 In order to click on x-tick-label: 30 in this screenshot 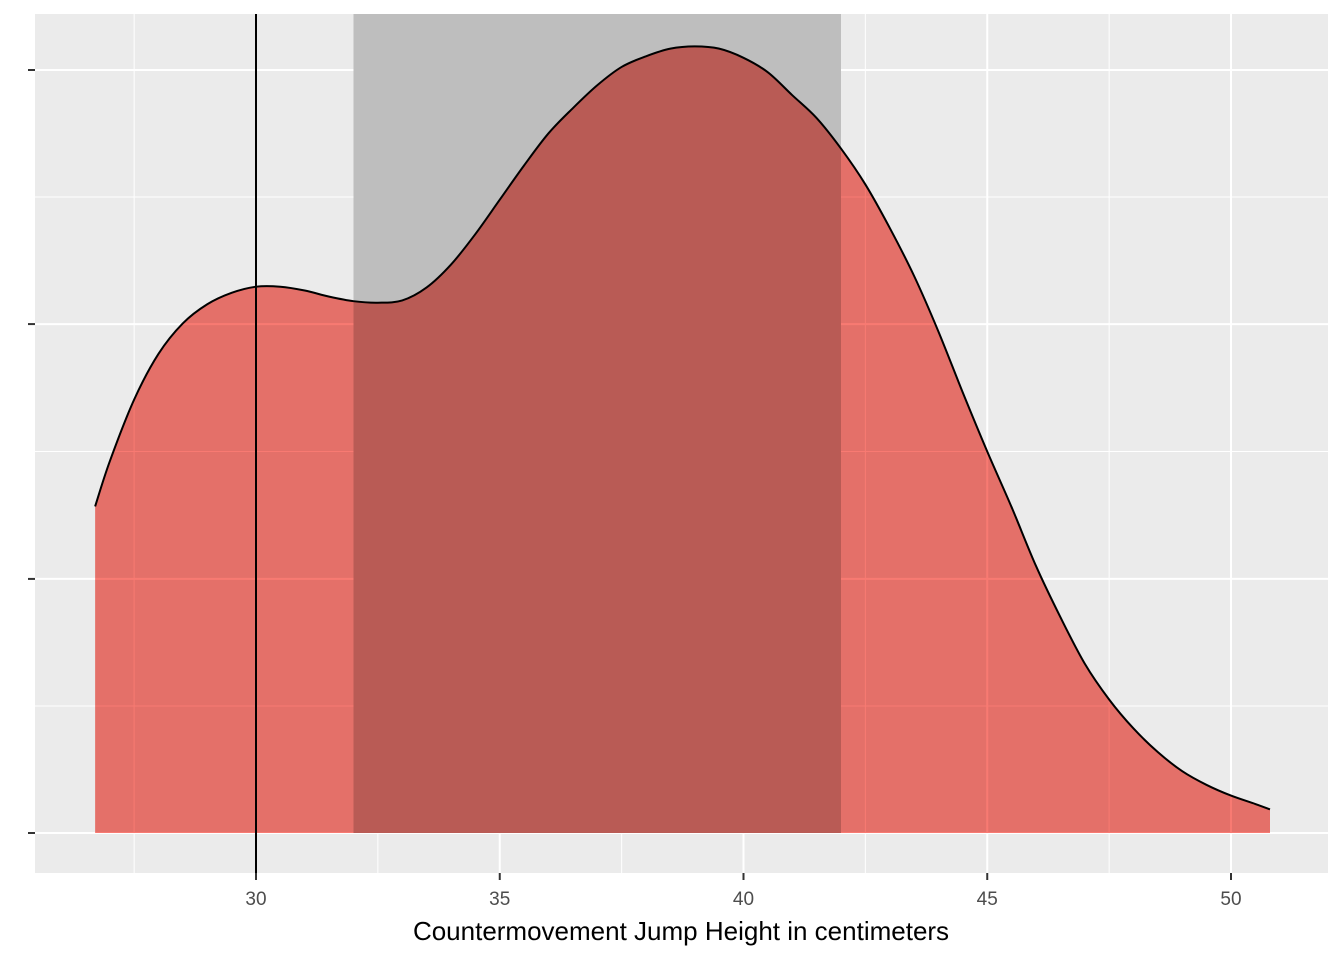, I will do `click(255, 899)`.